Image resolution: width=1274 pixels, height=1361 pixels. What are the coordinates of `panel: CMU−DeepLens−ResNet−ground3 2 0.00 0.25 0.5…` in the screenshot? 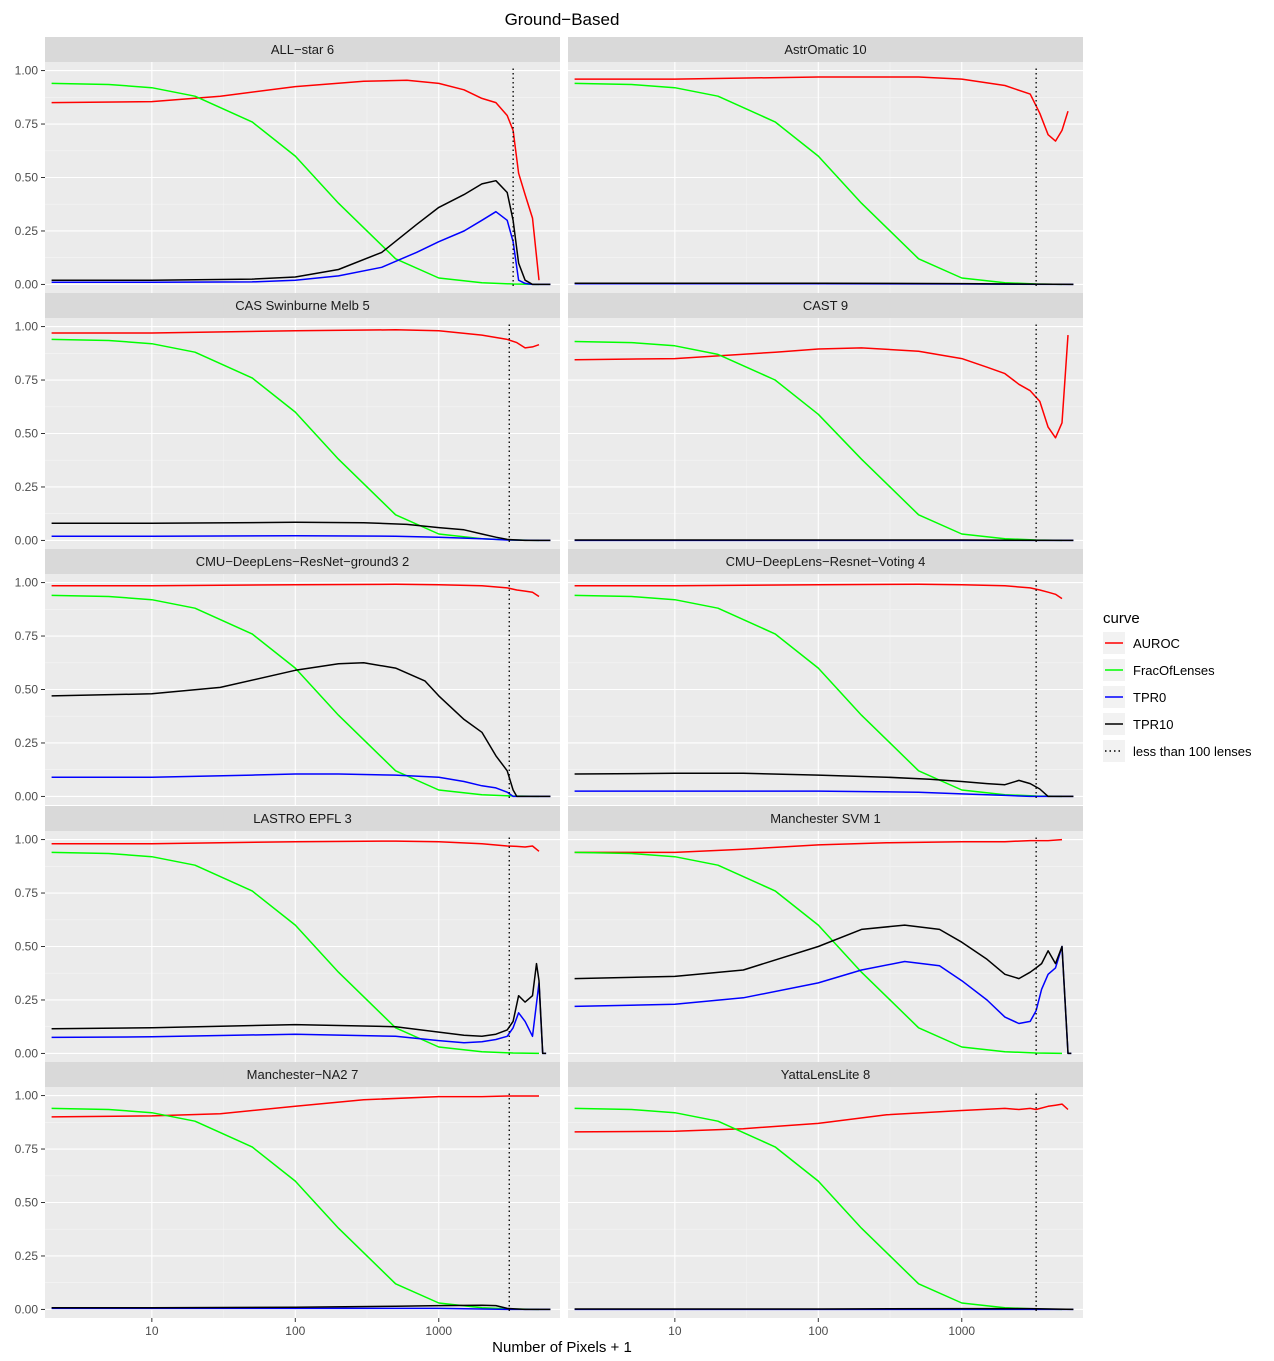 It's located at (287, 677).